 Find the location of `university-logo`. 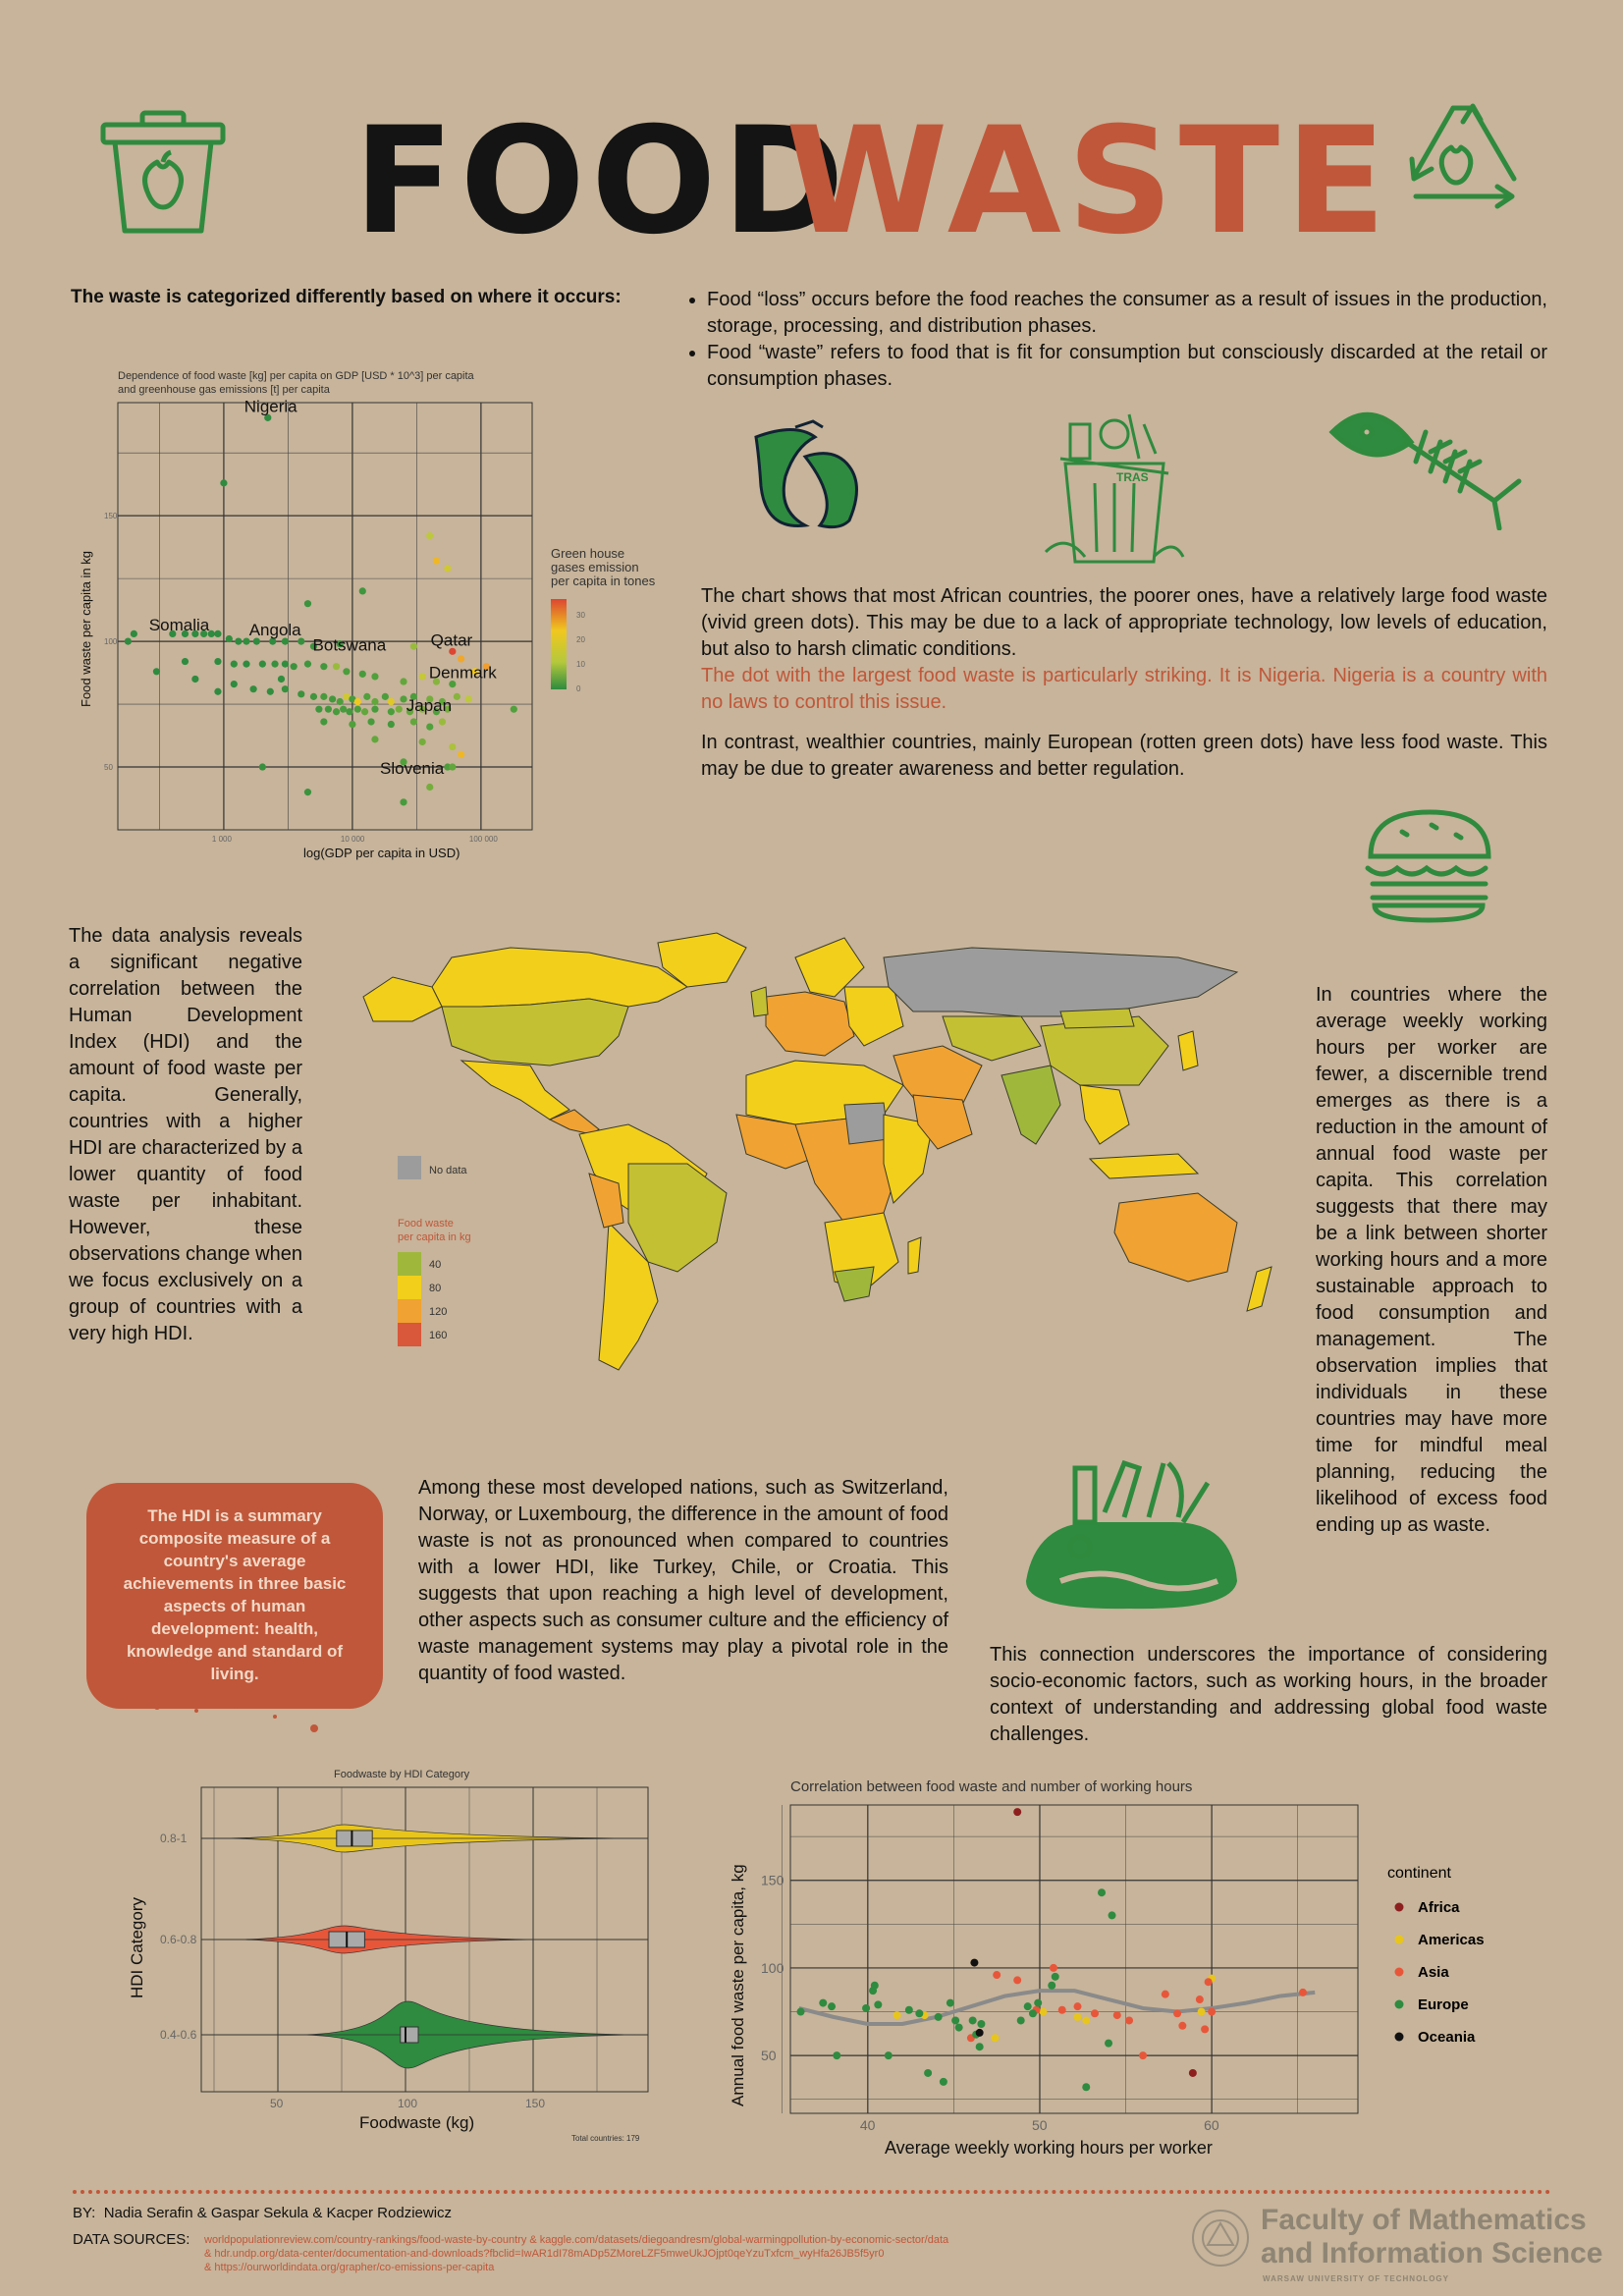

university-logo is located at coordinates (1220, 2238).